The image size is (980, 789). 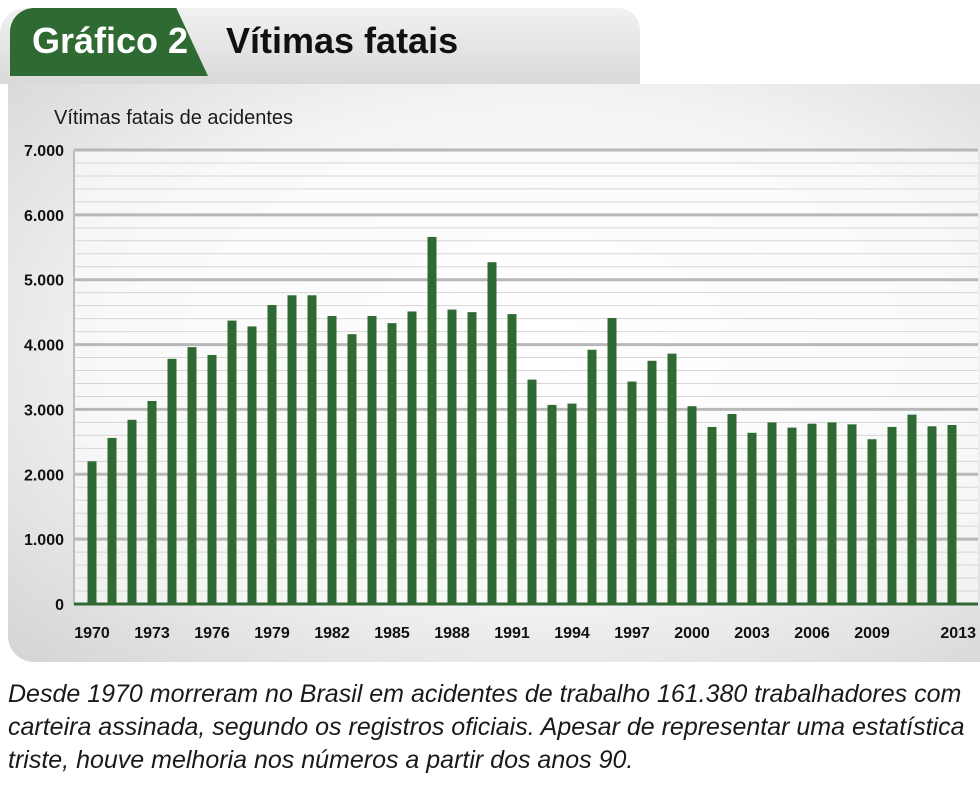 What do you see at coordinates (173, 118) in the screenshot?
I see `y-axis-title: Vítimas fatais de acidentes` at bounding box center [173, 118].